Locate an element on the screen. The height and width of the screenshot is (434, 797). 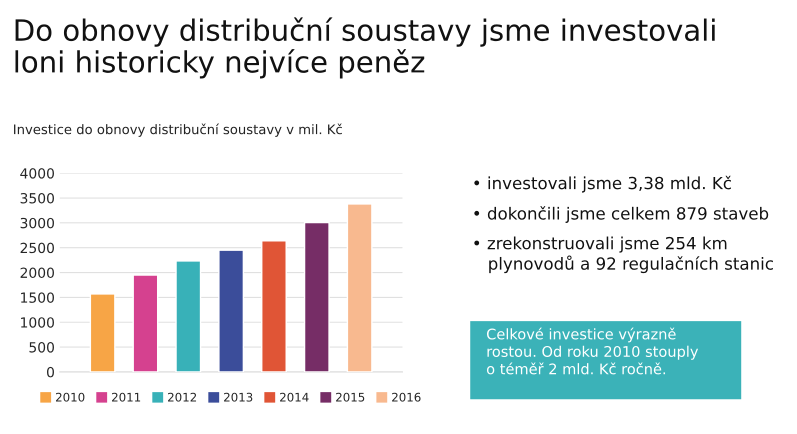
y-tick-label: 3000 is located at coordinates (37, 223).